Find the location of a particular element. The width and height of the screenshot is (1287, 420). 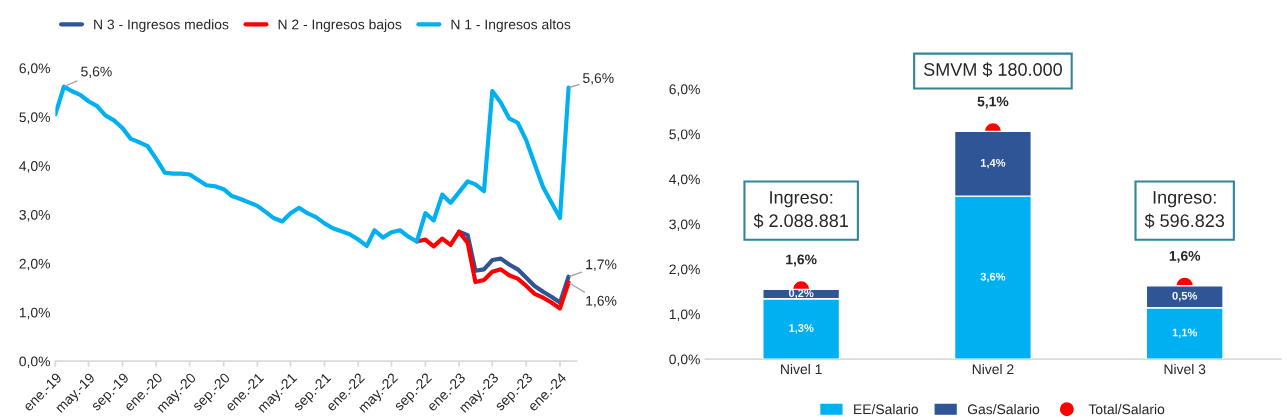

data-label: 0,5% is located at coordinates (1185, 296).